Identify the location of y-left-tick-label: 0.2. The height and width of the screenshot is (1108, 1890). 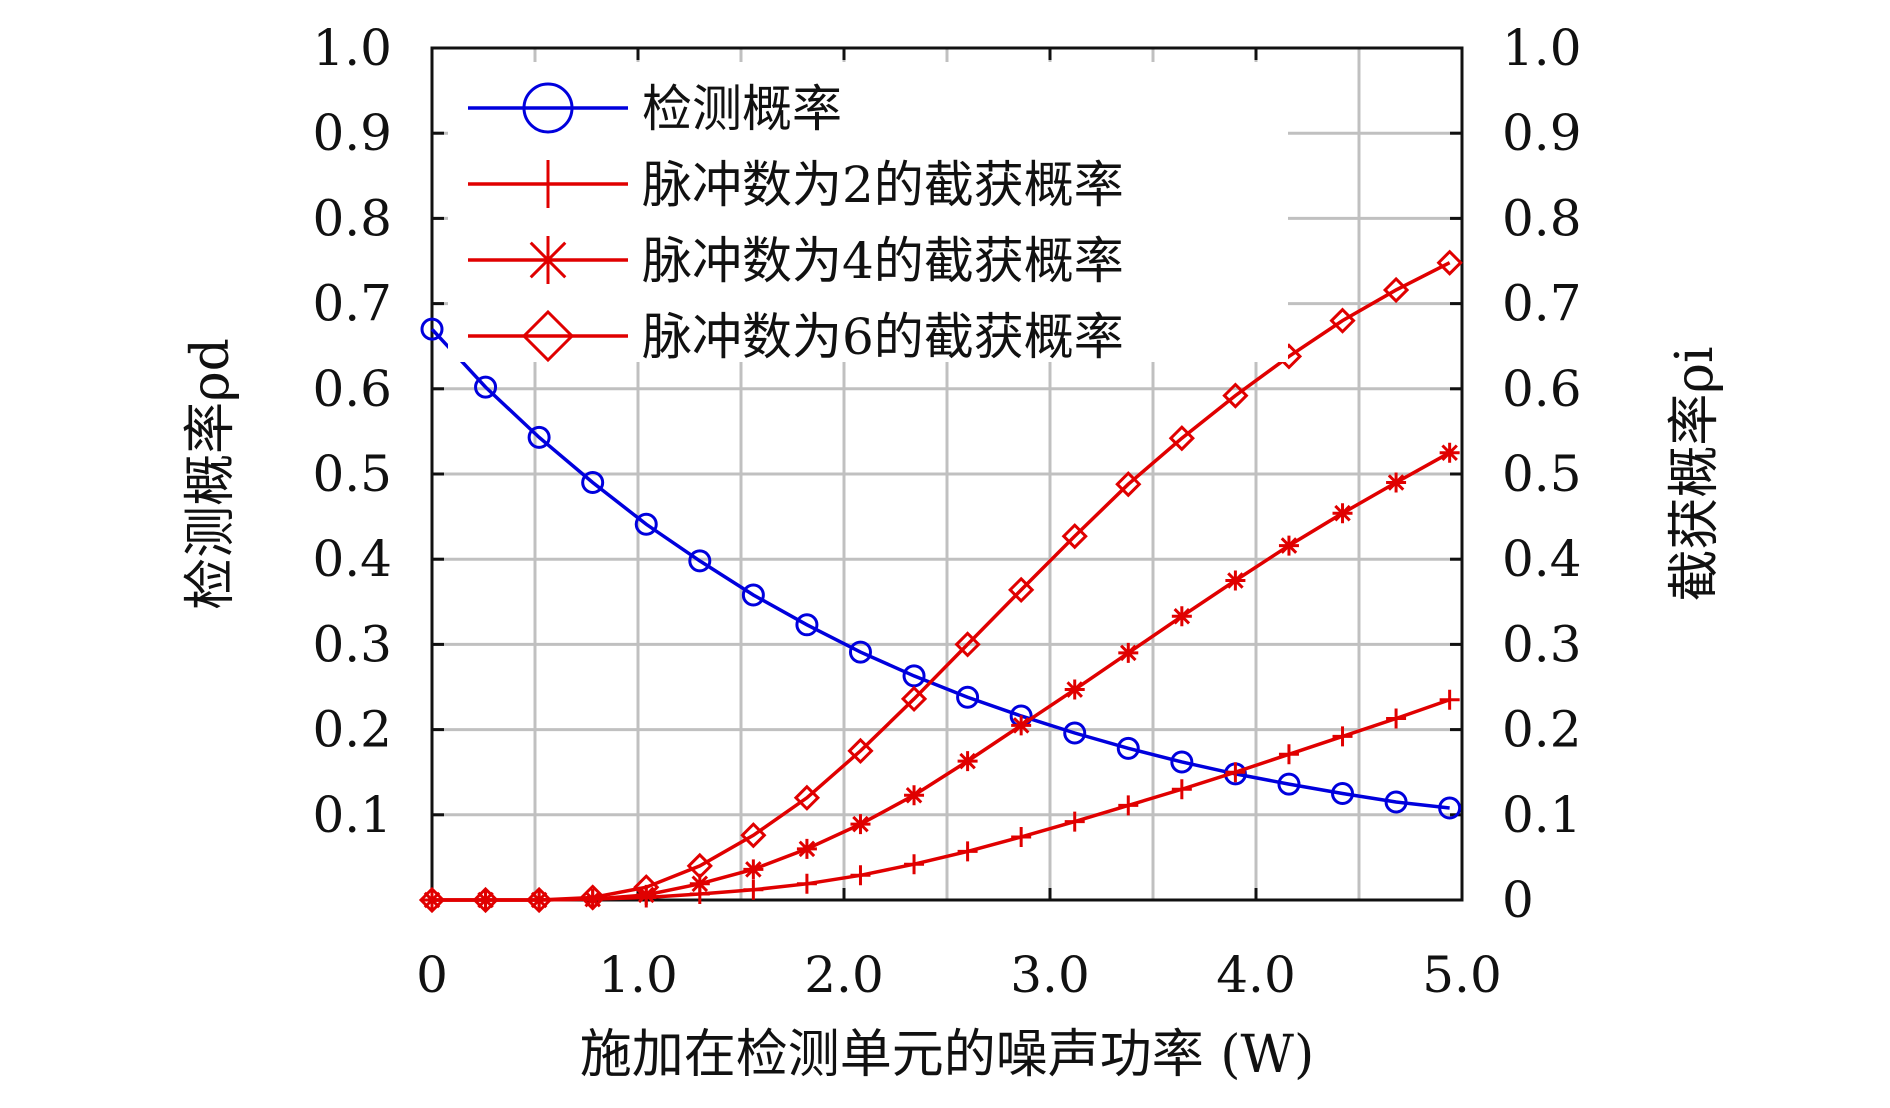
(352, 730).